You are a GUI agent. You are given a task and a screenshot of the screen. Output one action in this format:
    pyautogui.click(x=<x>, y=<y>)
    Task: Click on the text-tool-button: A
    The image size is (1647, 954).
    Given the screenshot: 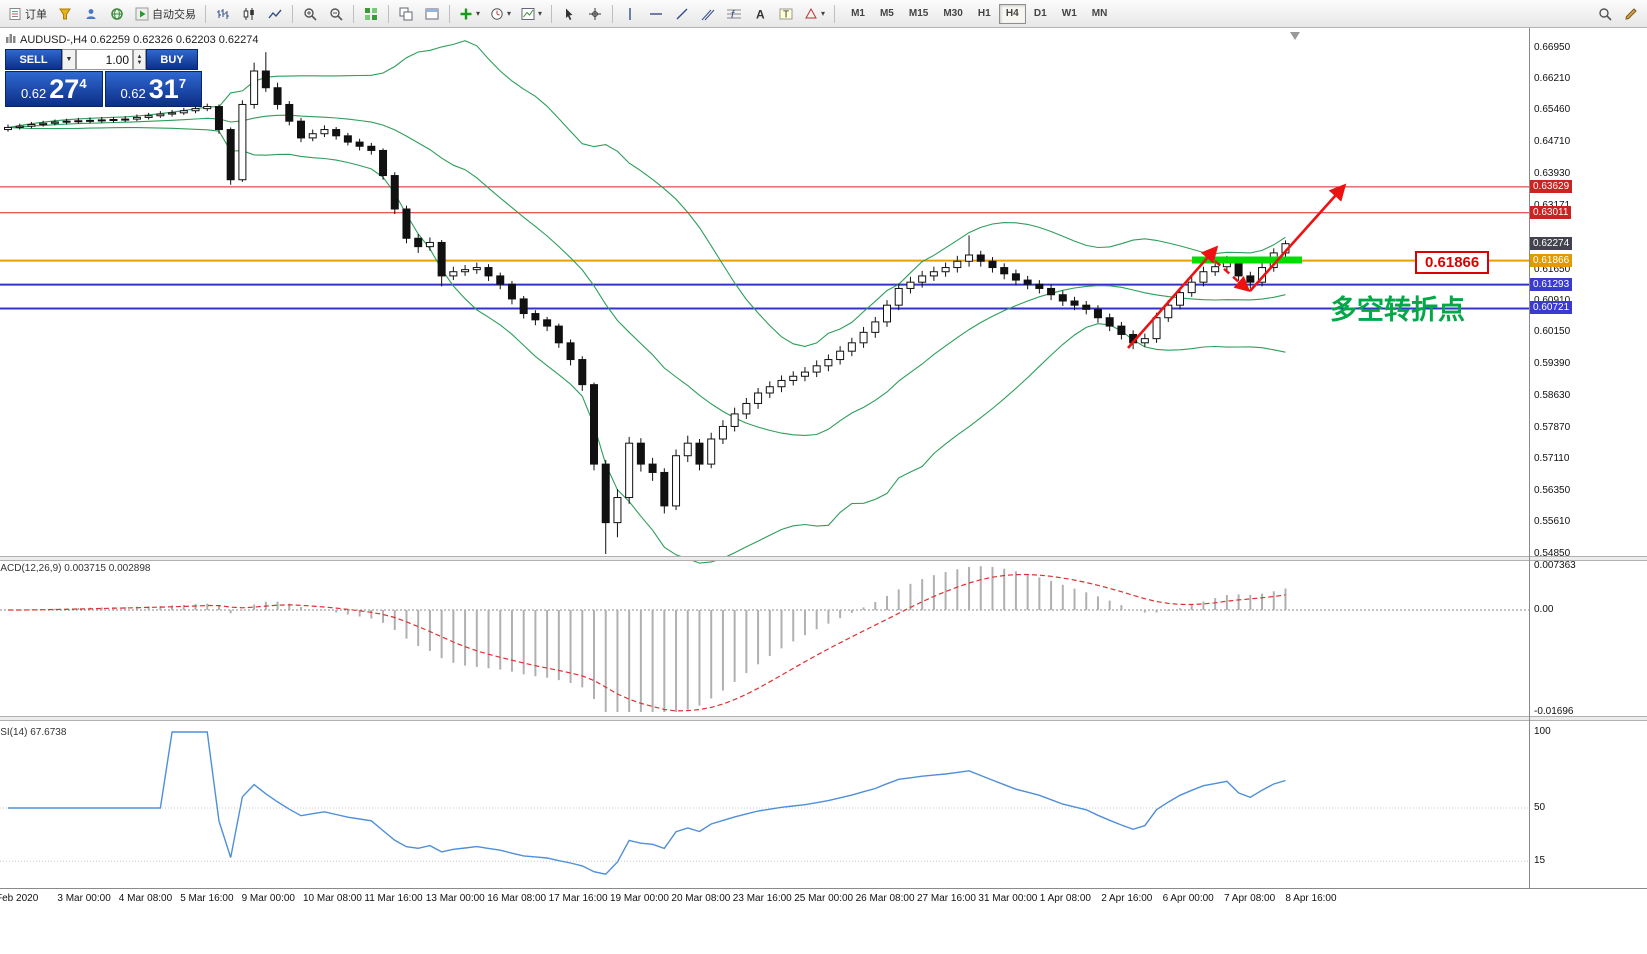 What is the action you would take?
    pyautogui.click(x=760, y=14)
    